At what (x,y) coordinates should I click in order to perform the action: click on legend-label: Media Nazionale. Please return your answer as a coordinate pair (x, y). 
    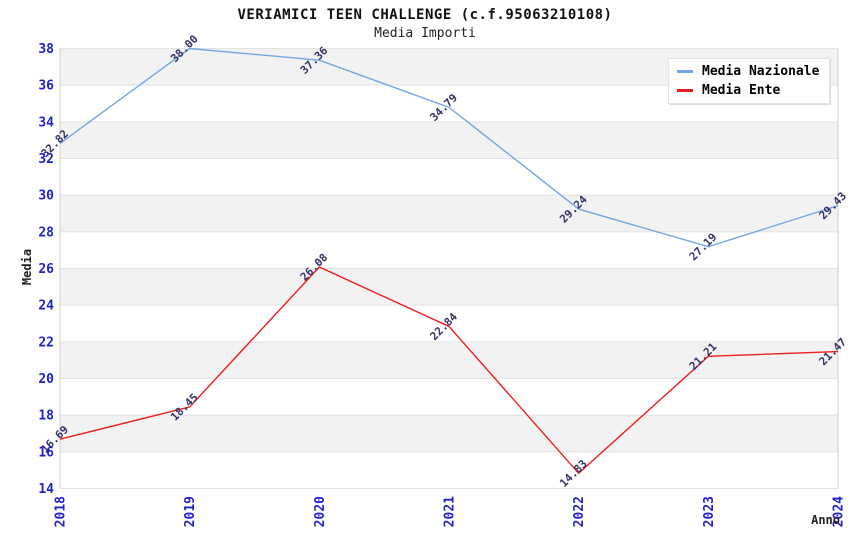
    Looking at the image, I should click on (761, 71).